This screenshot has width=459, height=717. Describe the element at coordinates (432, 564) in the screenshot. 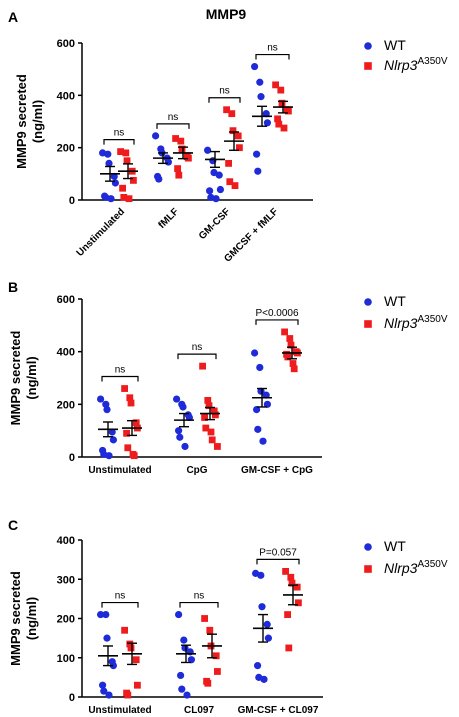

I see `legend-mutant-superscript: A350V` at that location.